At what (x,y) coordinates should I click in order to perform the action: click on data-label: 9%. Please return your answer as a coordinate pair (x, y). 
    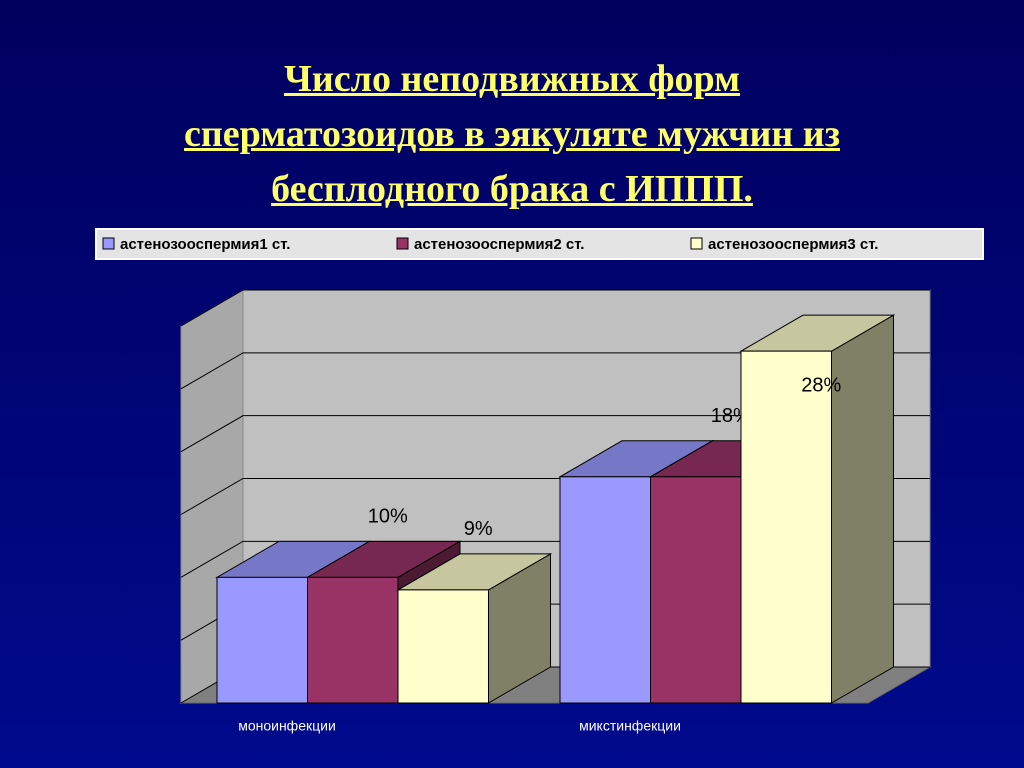
    Looking at the image, I should click on (478, 529).